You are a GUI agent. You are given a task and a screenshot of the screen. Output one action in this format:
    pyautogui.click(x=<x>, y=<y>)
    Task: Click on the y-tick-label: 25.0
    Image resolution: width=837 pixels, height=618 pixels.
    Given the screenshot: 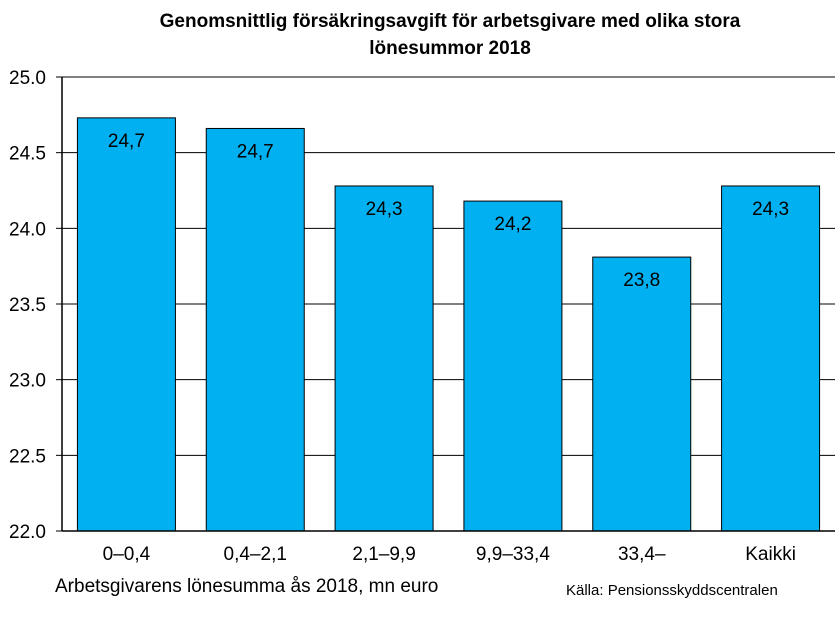 What is the action you would take?
    pyautogui.click(x=27, y=78)
    